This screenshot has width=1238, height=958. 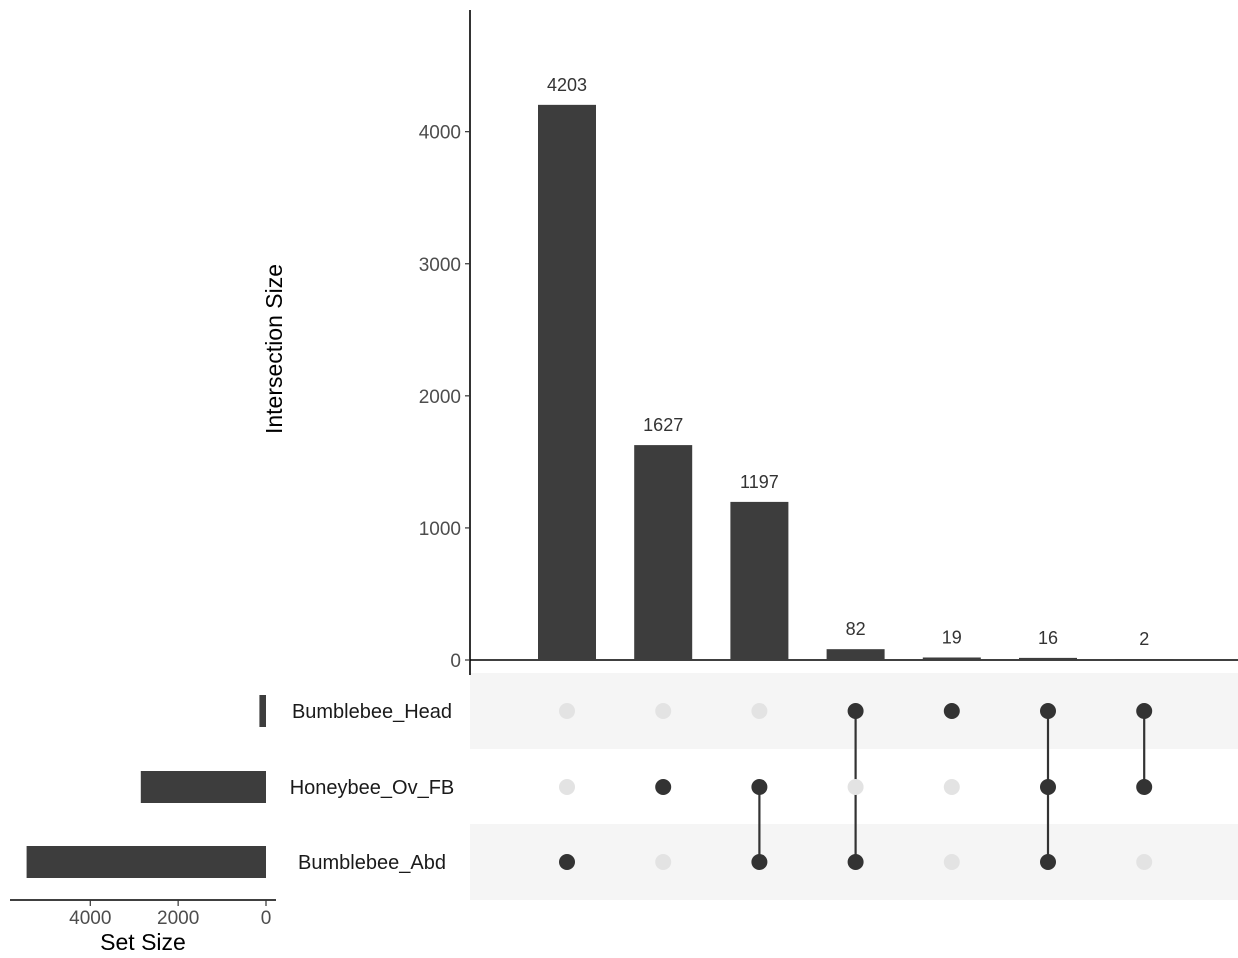 What do you see at coordinates (440, 529) in the screenshot?
I see `y-tick-label: 1000` at bounding box center [440, 529].